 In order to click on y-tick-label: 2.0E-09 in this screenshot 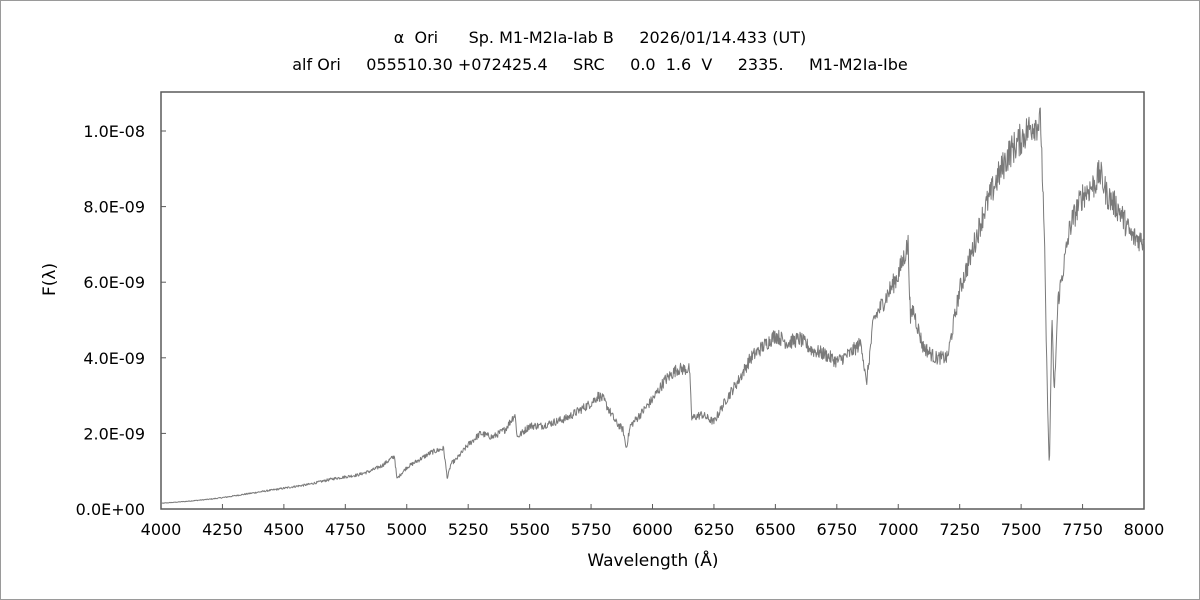, I will do `click(114, 433)`.